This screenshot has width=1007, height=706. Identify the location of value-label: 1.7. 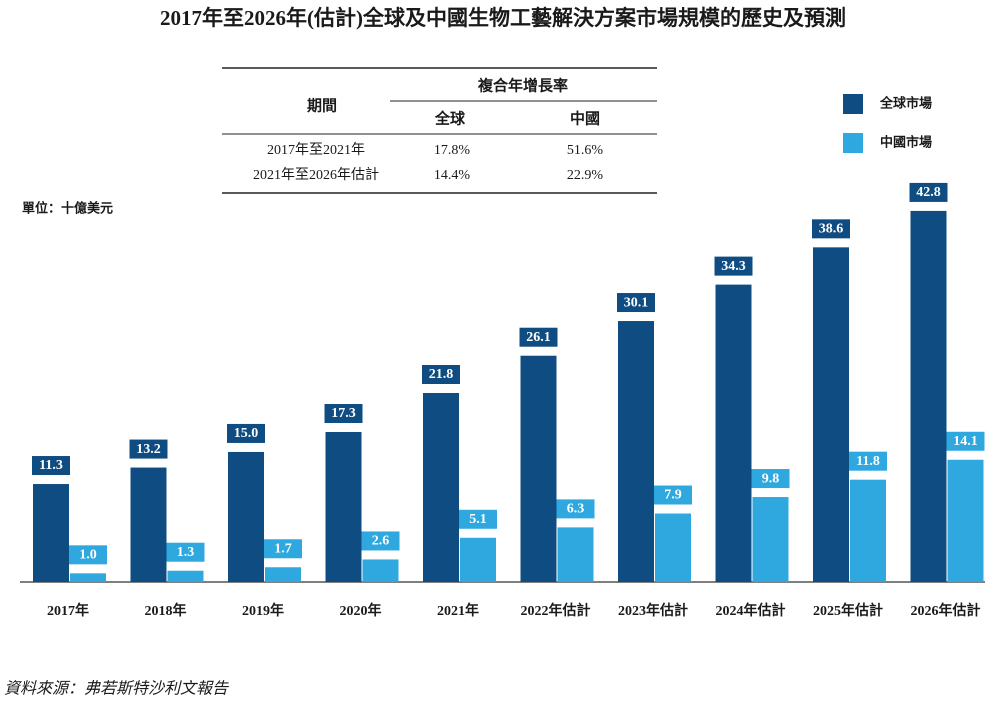
(283, 548).